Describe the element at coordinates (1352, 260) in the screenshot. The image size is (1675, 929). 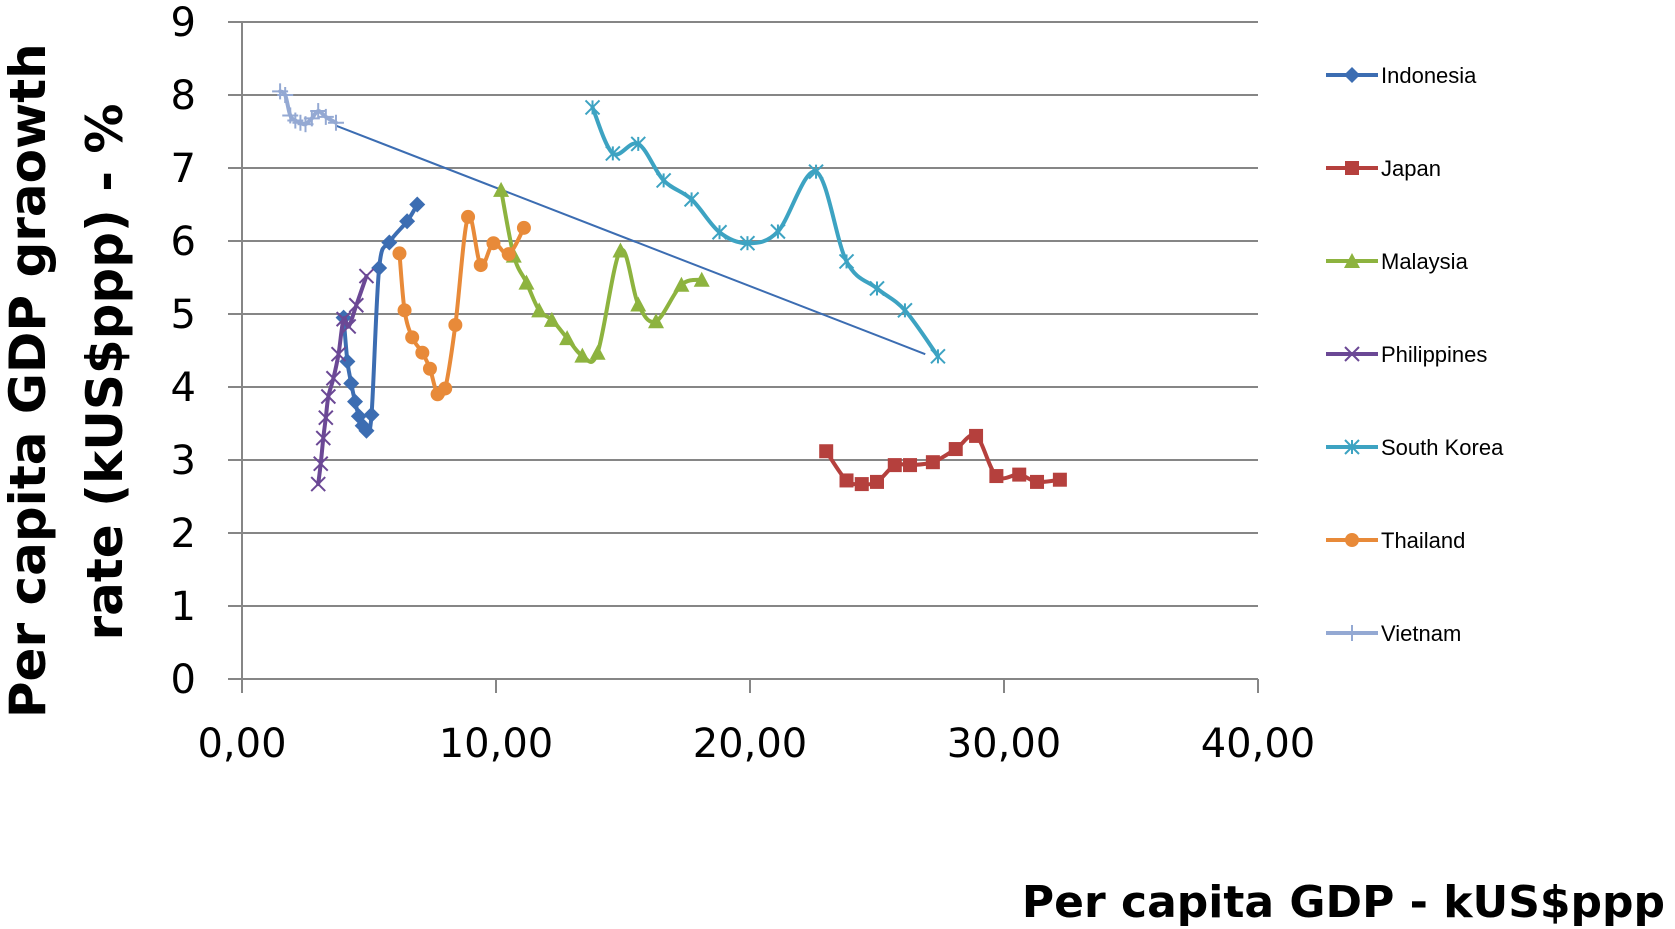
I see `legend-marker-malaysia` at that location.